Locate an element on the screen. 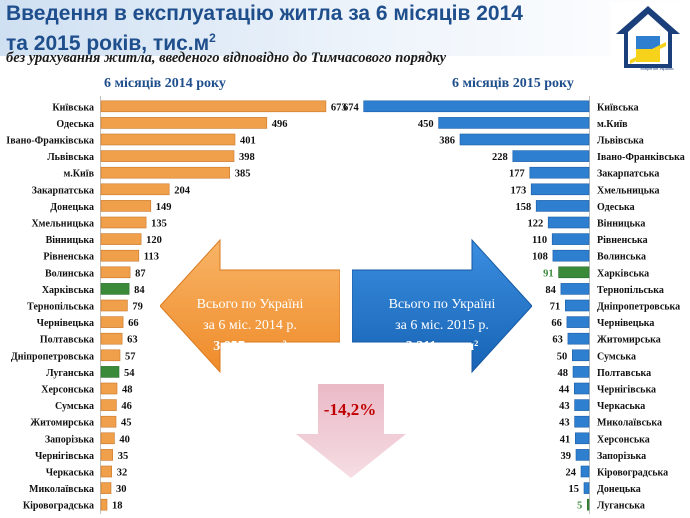 This screenshot has height=518, width=690. value-label-2014: 120 is located at coordinates (154, 240).